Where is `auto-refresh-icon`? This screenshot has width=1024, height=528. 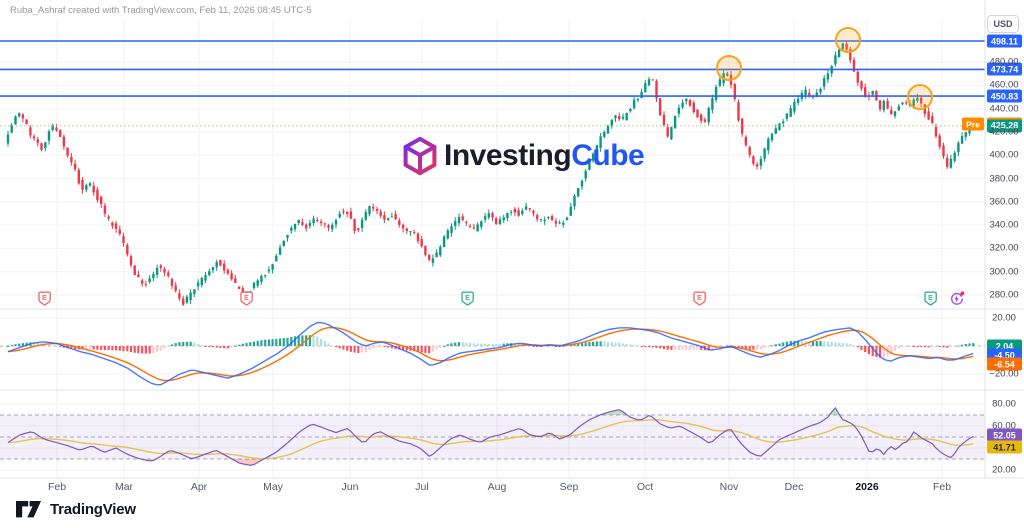 auto-refresh-icon is located at coordinates (957, 299).